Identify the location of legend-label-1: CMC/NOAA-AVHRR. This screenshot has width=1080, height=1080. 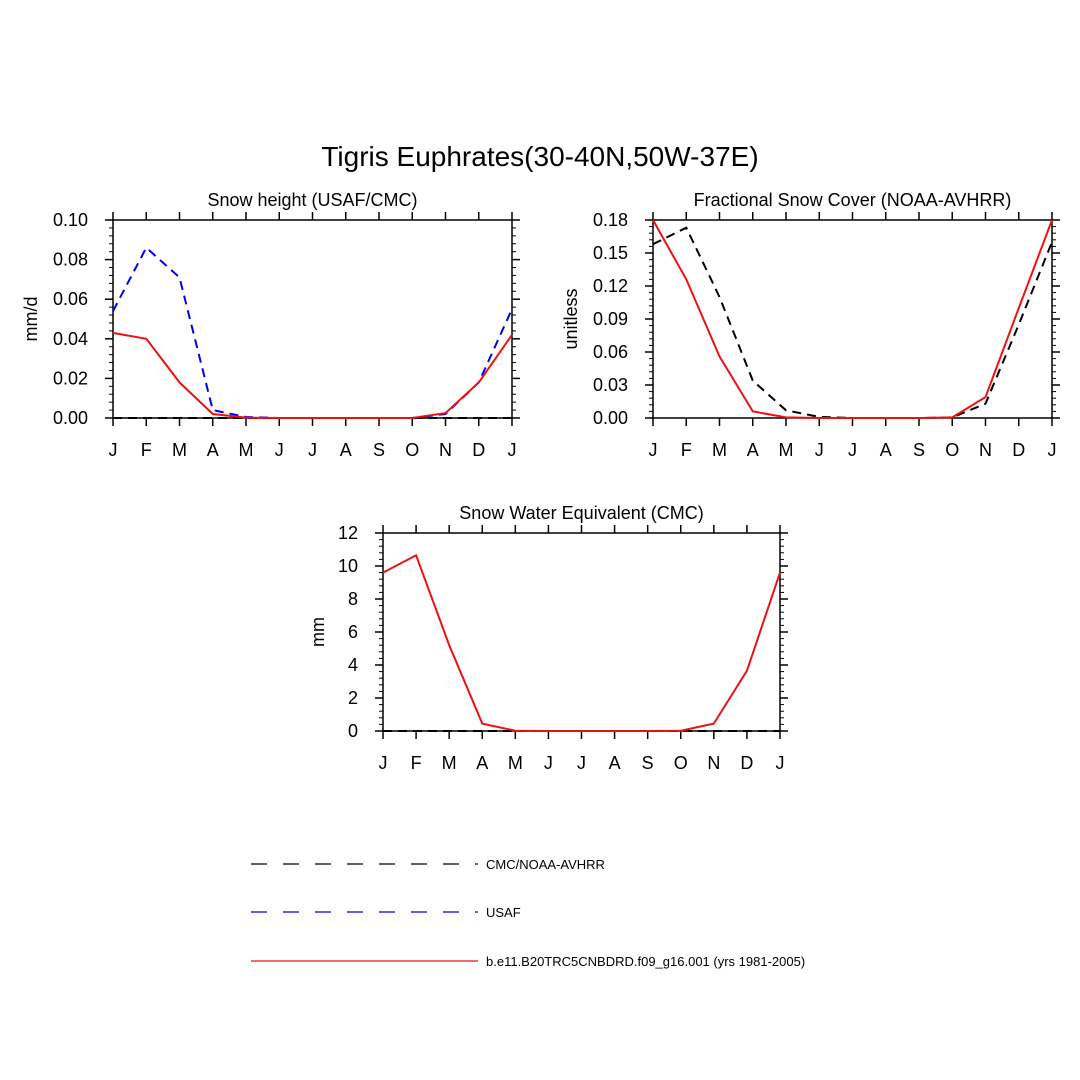
(545, 864).